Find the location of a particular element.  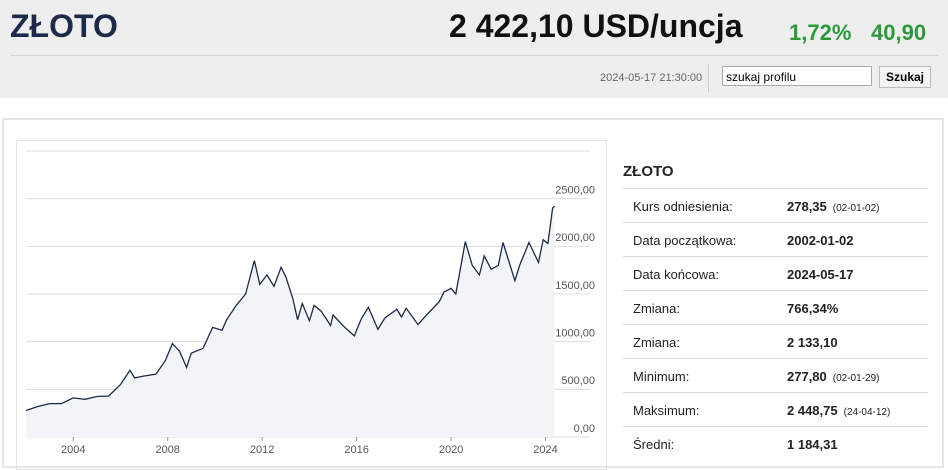

row-value-wrap: 766,34% is located at coordinates (812, 308).